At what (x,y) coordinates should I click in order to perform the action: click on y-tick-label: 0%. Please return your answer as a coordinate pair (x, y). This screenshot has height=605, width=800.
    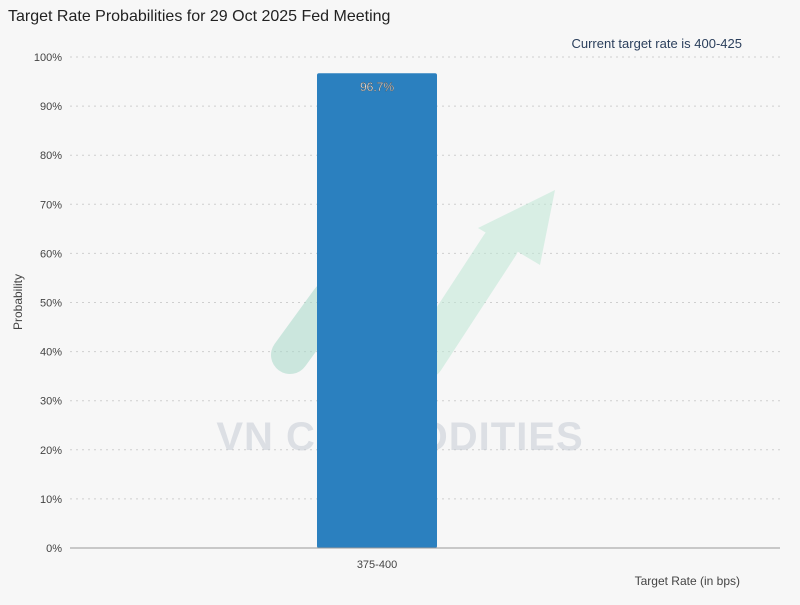
    Looking at the image, I should click on (54, 549).